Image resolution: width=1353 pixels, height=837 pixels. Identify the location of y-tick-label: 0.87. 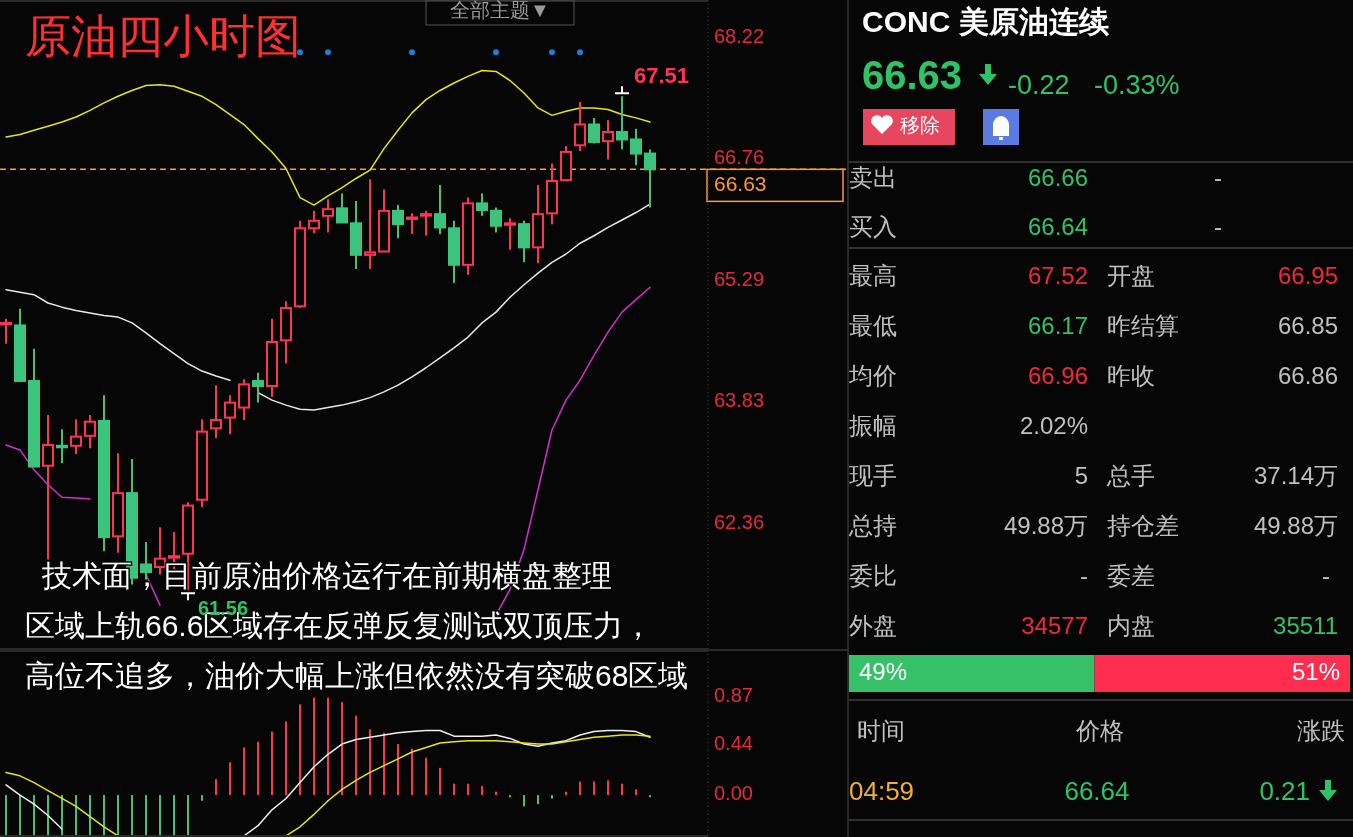
(733, 694).